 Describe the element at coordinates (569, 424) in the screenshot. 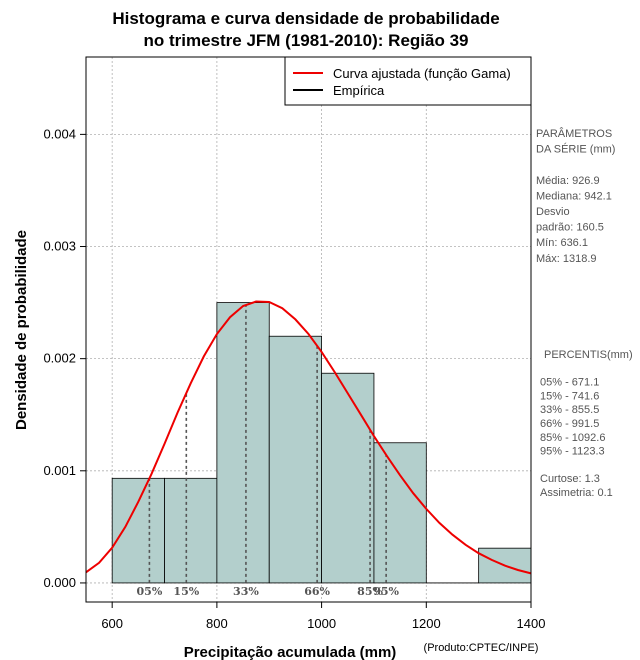

I see `percentile-stat-line: 66% - 991.5` at that location.